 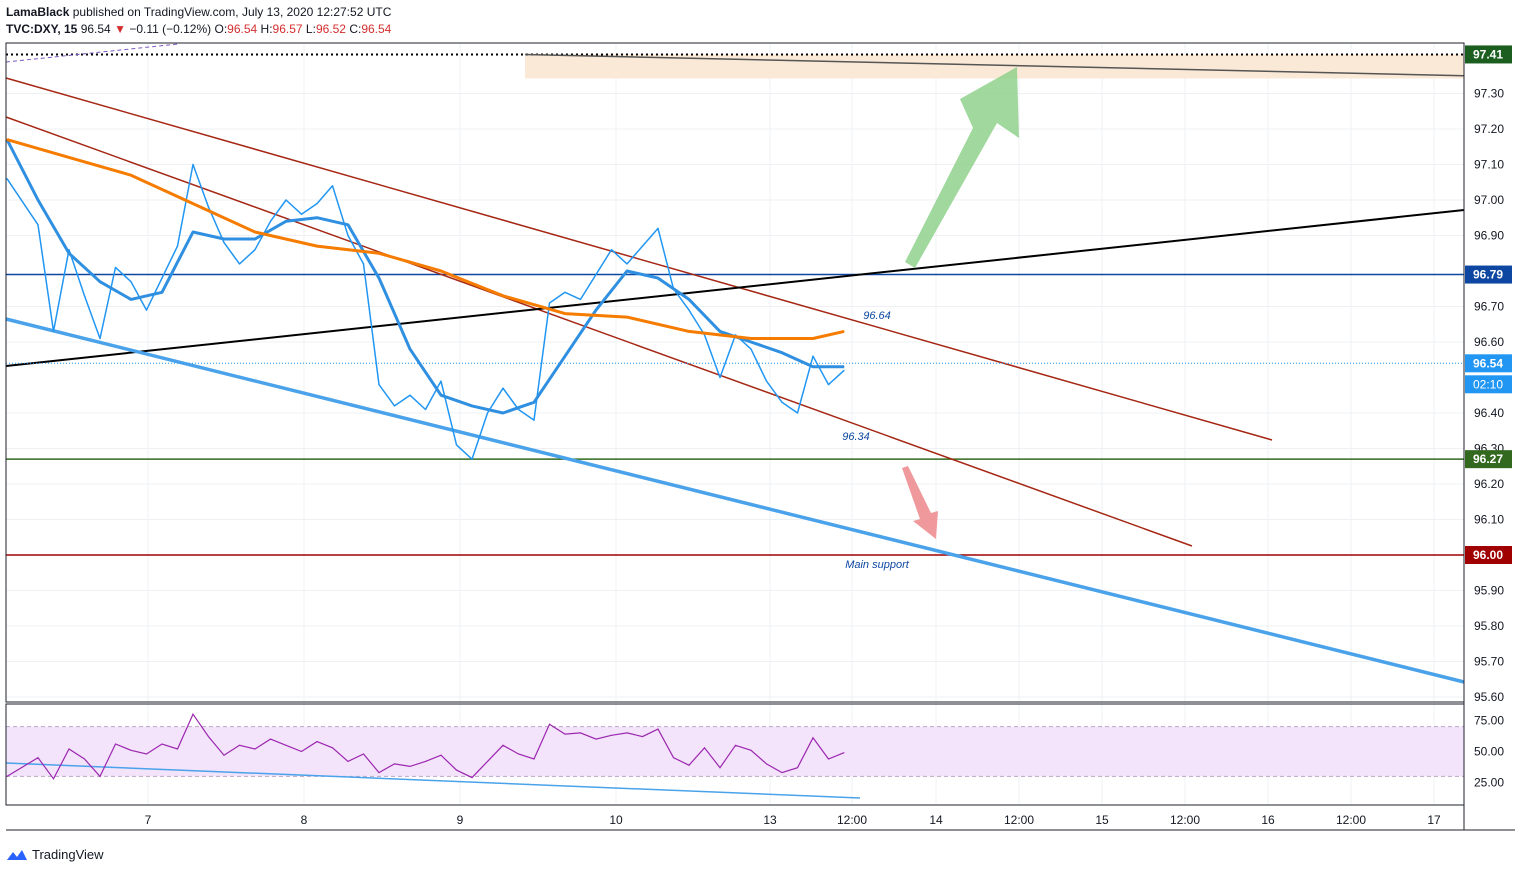 What do you see at coordinates (856, 437) in the screenshot?
I see `annotation-label: 96.34` at bounding box center [856, 437].